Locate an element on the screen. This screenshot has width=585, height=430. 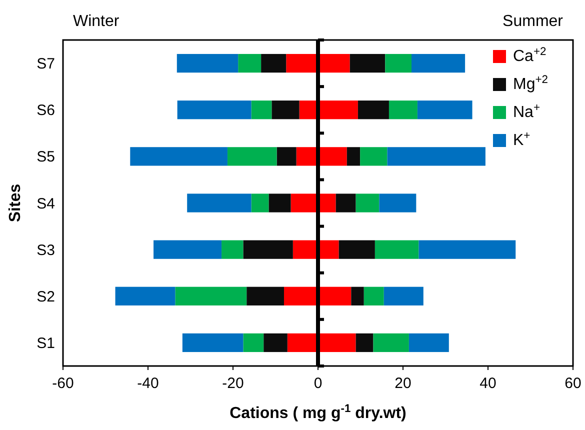
legend-label: K$^{+}$ is located at coordinates (521, 139).